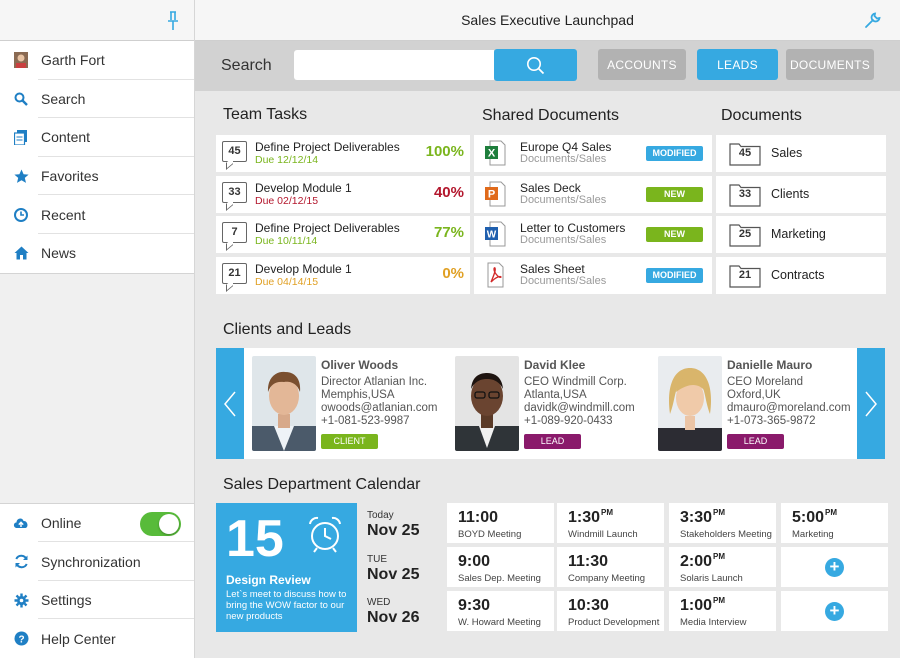 This screenshot has height=658, width=900. Describe the element at coordinates (610, 523) in the screenshot. I see `calendar-slot: 1:30PM Windmill Launch` at that location.